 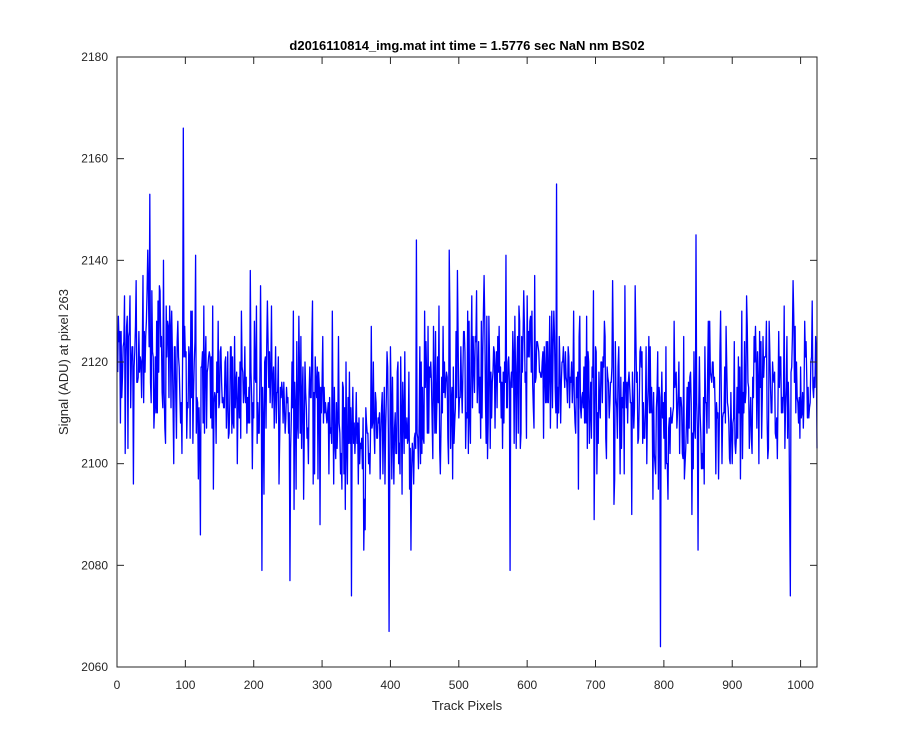 What do you see at coordinates (800, 685) in the screenshot?
I see `x-tick-label: 1000` at bounding box center [800, 685].